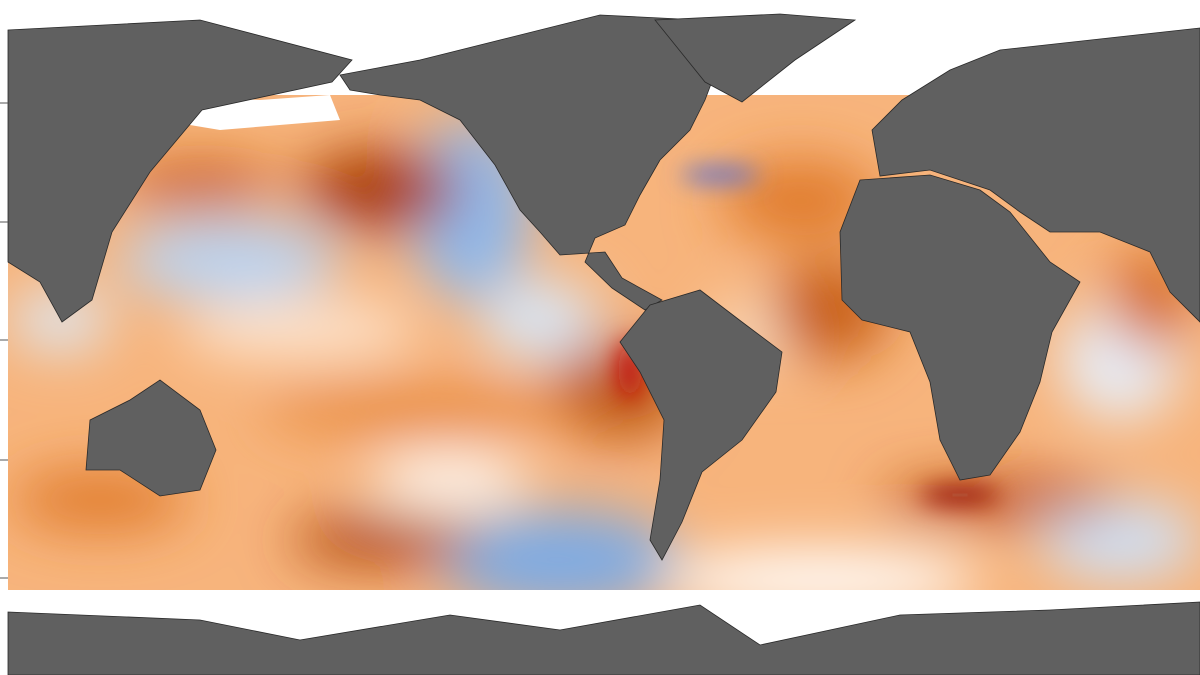 The image size is (1200, 675). I want to click on greenland, so click(755, 58).